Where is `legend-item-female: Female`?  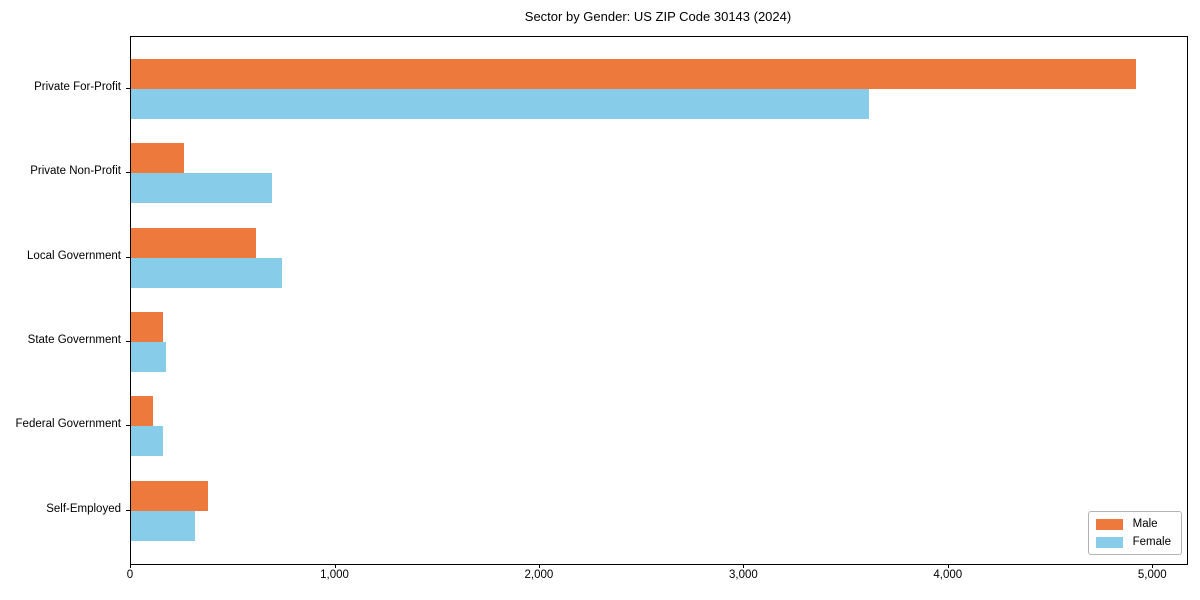 legend-item-female: Female is located at coordinates (1133, 542).